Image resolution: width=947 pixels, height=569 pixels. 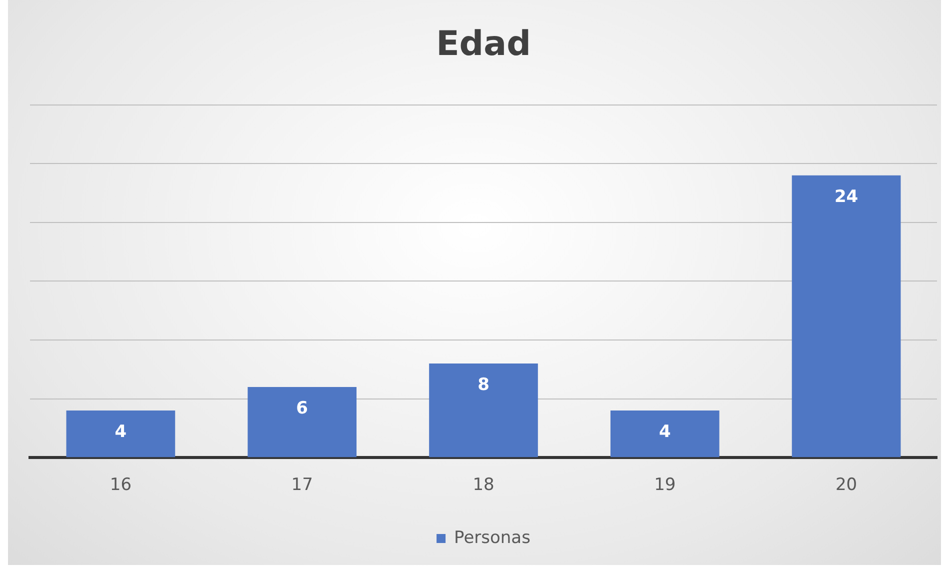 I want to click on legend-label: Personas, so click(x=492, y=538).